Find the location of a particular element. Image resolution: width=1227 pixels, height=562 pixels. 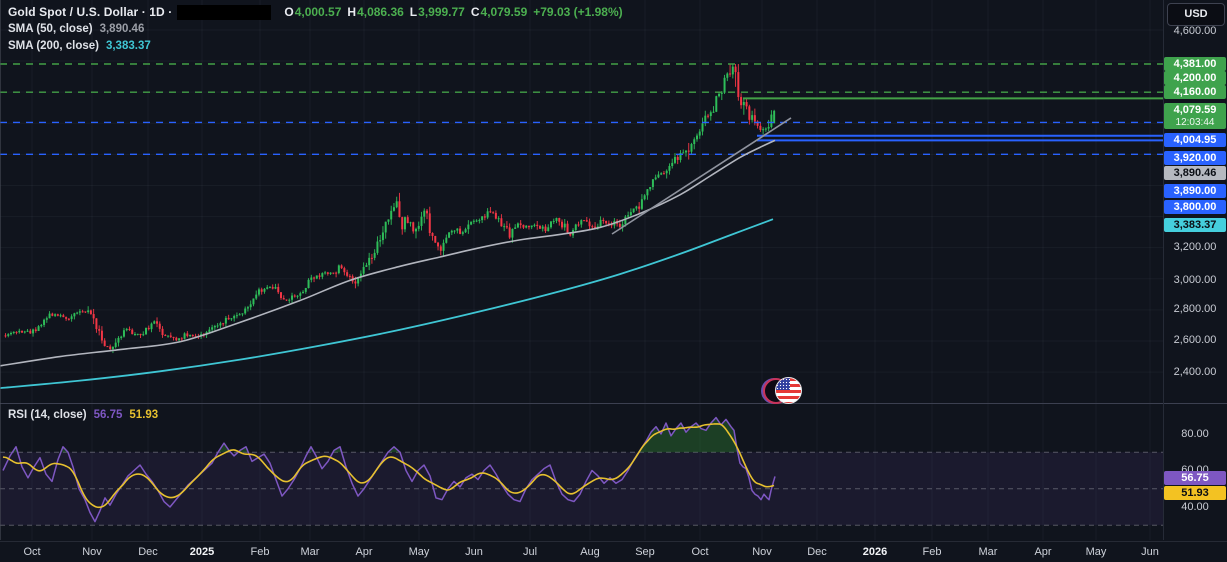

ohlc-value: 4,086.36 is located at coordinates (380, 12).